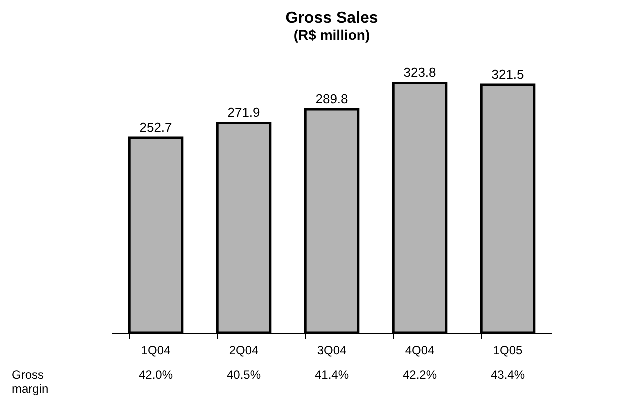 This screenshot has width=626, height=413. I want to click on chart-title: Gross Sales, so click(332, 18).